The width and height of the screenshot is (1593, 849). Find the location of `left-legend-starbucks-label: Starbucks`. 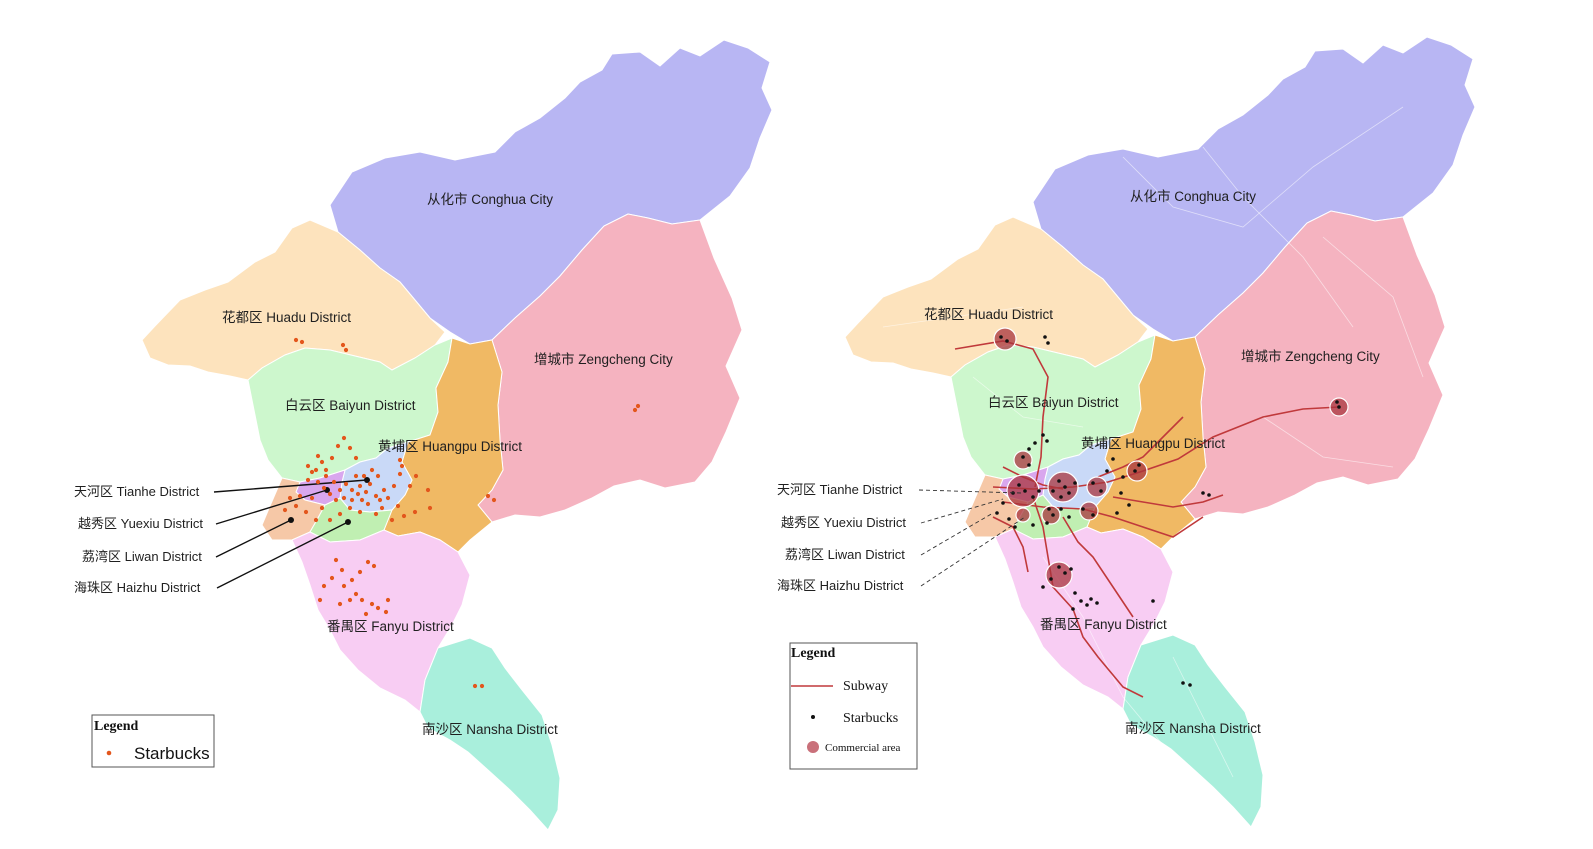

left-legend-starbucks-label: Starbucks is located at coordinates (172, 753).